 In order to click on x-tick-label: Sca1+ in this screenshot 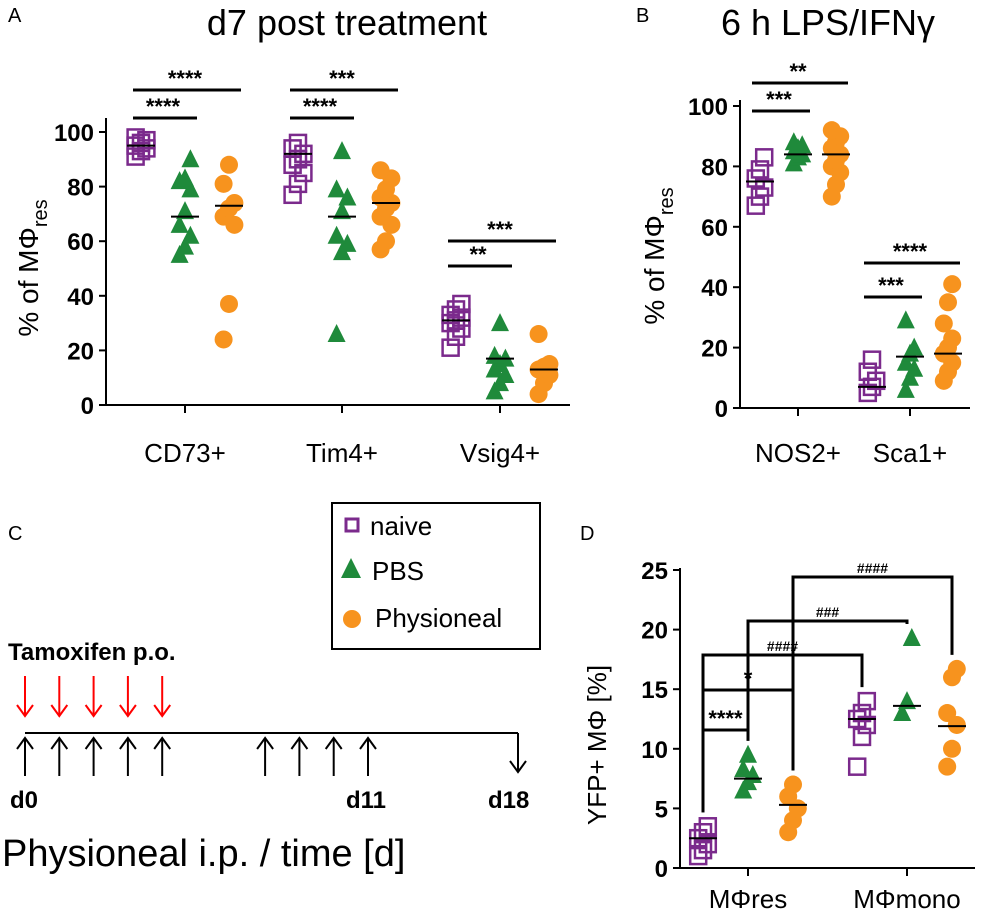, I will do `click(910, 453)`.